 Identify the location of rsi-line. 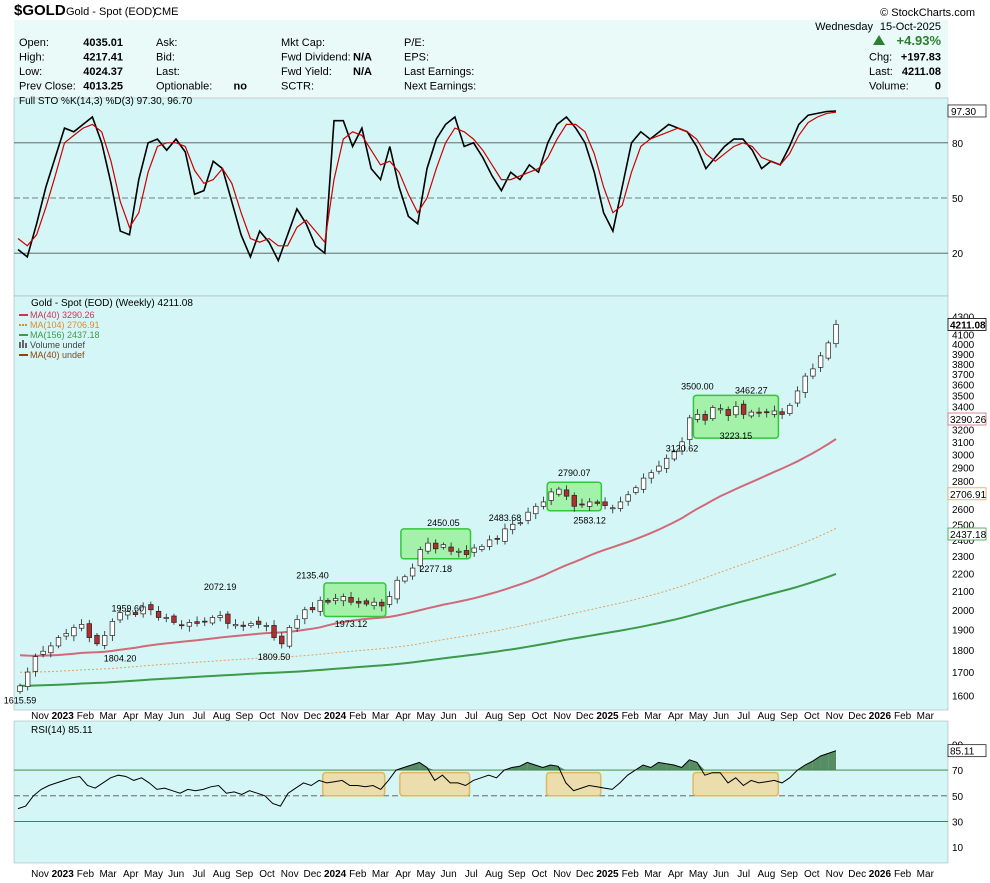
(427, 780).